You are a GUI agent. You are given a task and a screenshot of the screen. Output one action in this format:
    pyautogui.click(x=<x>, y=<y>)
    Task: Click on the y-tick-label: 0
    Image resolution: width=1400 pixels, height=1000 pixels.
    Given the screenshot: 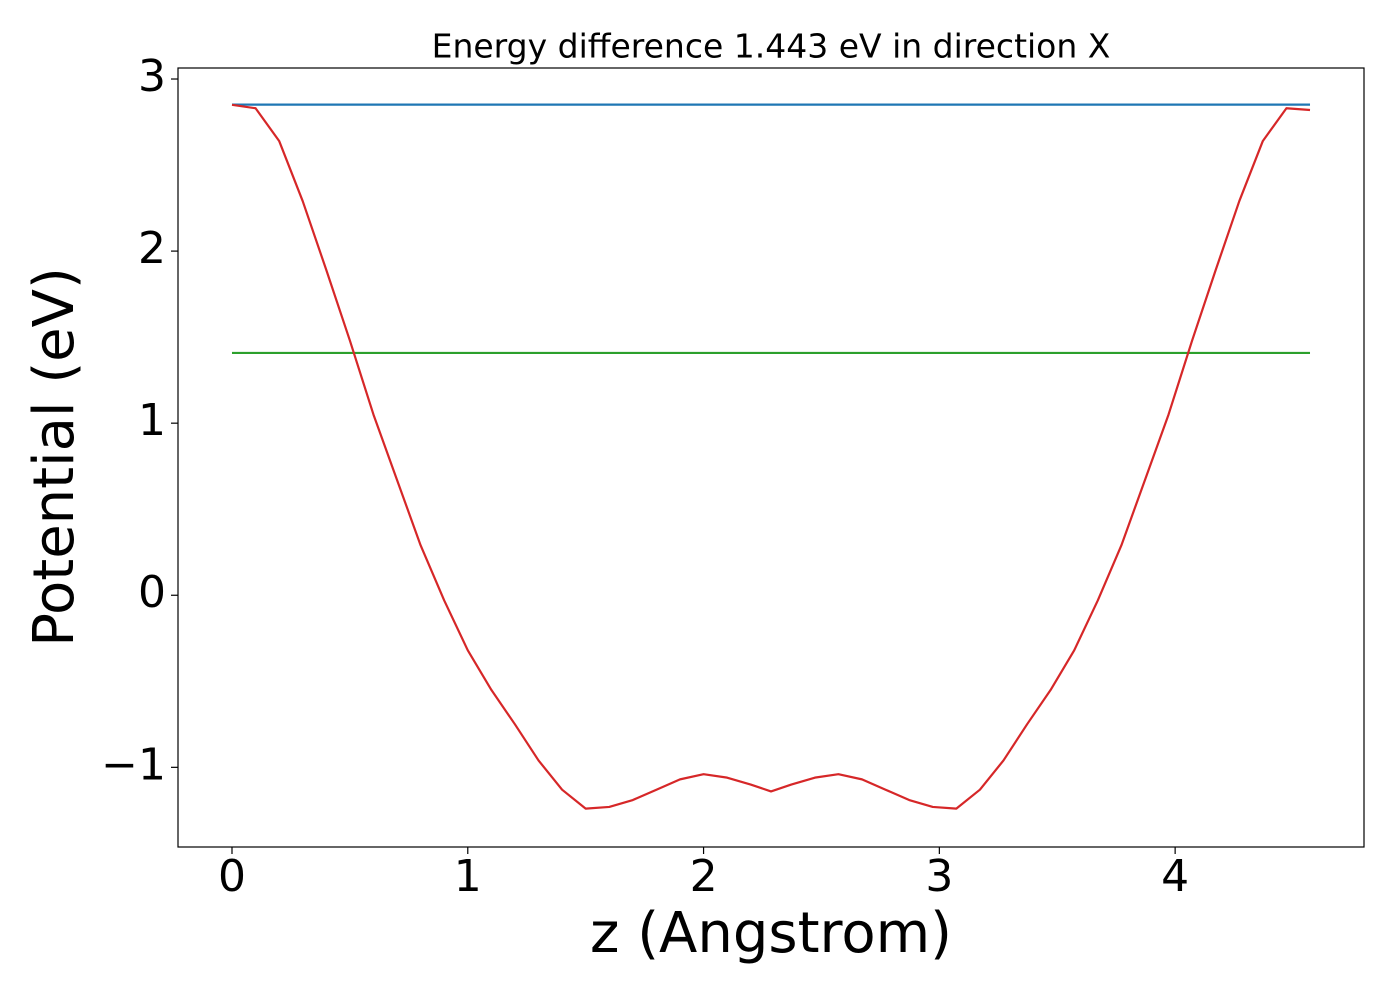 What is the action you would take?
    pyautogui.click(x=152, y=592)
    